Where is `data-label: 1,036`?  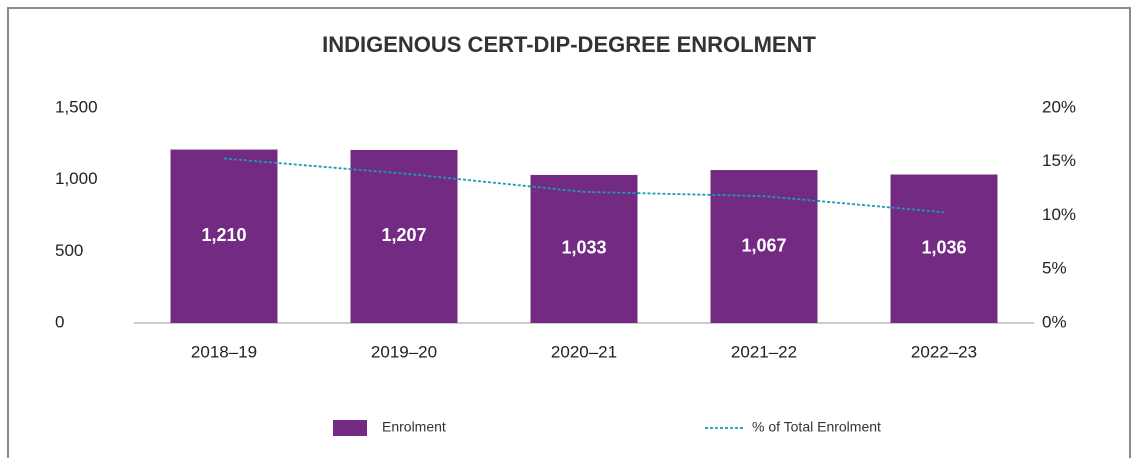
data-label: 1,036 is located at coordinates (943, 248).